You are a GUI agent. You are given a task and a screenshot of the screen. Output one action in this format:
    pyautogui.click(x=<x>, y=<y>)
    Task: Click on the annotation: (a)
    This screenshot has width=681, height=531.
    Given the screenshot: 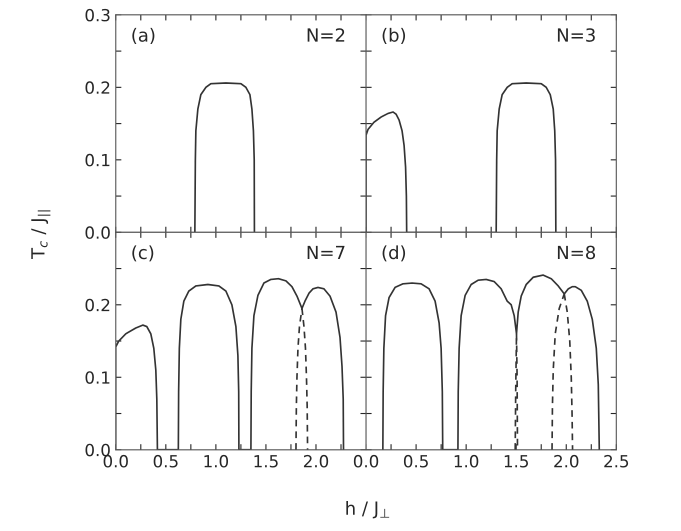 What is the action you would take?
    pyautogui.click(x=143, y=36)
    